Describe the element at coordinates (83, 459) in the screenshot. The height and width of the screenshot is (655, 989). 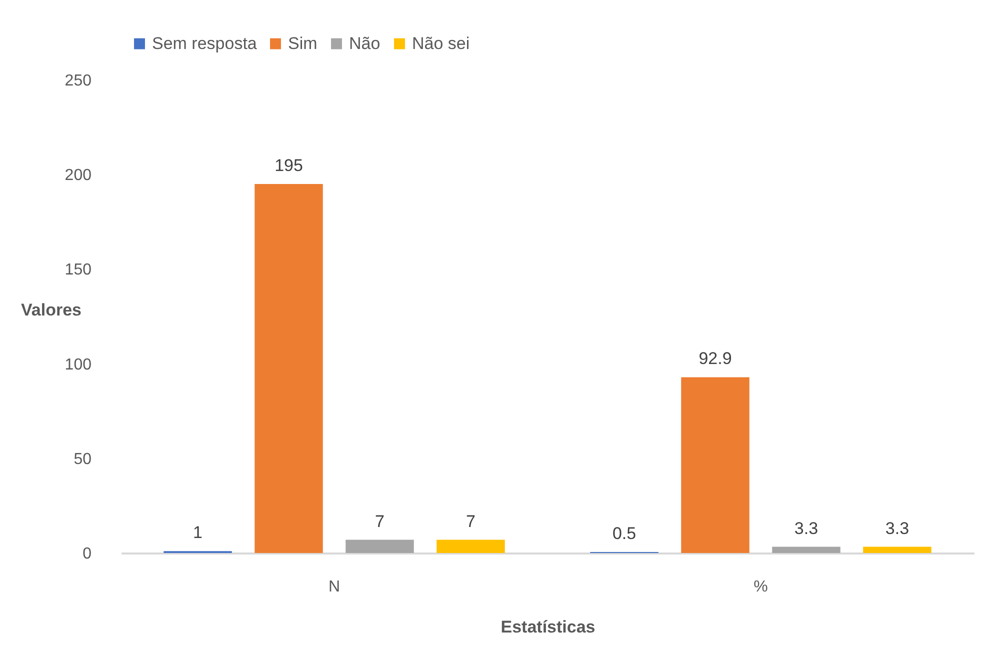
I see `y-tick-label: 50` at that location.